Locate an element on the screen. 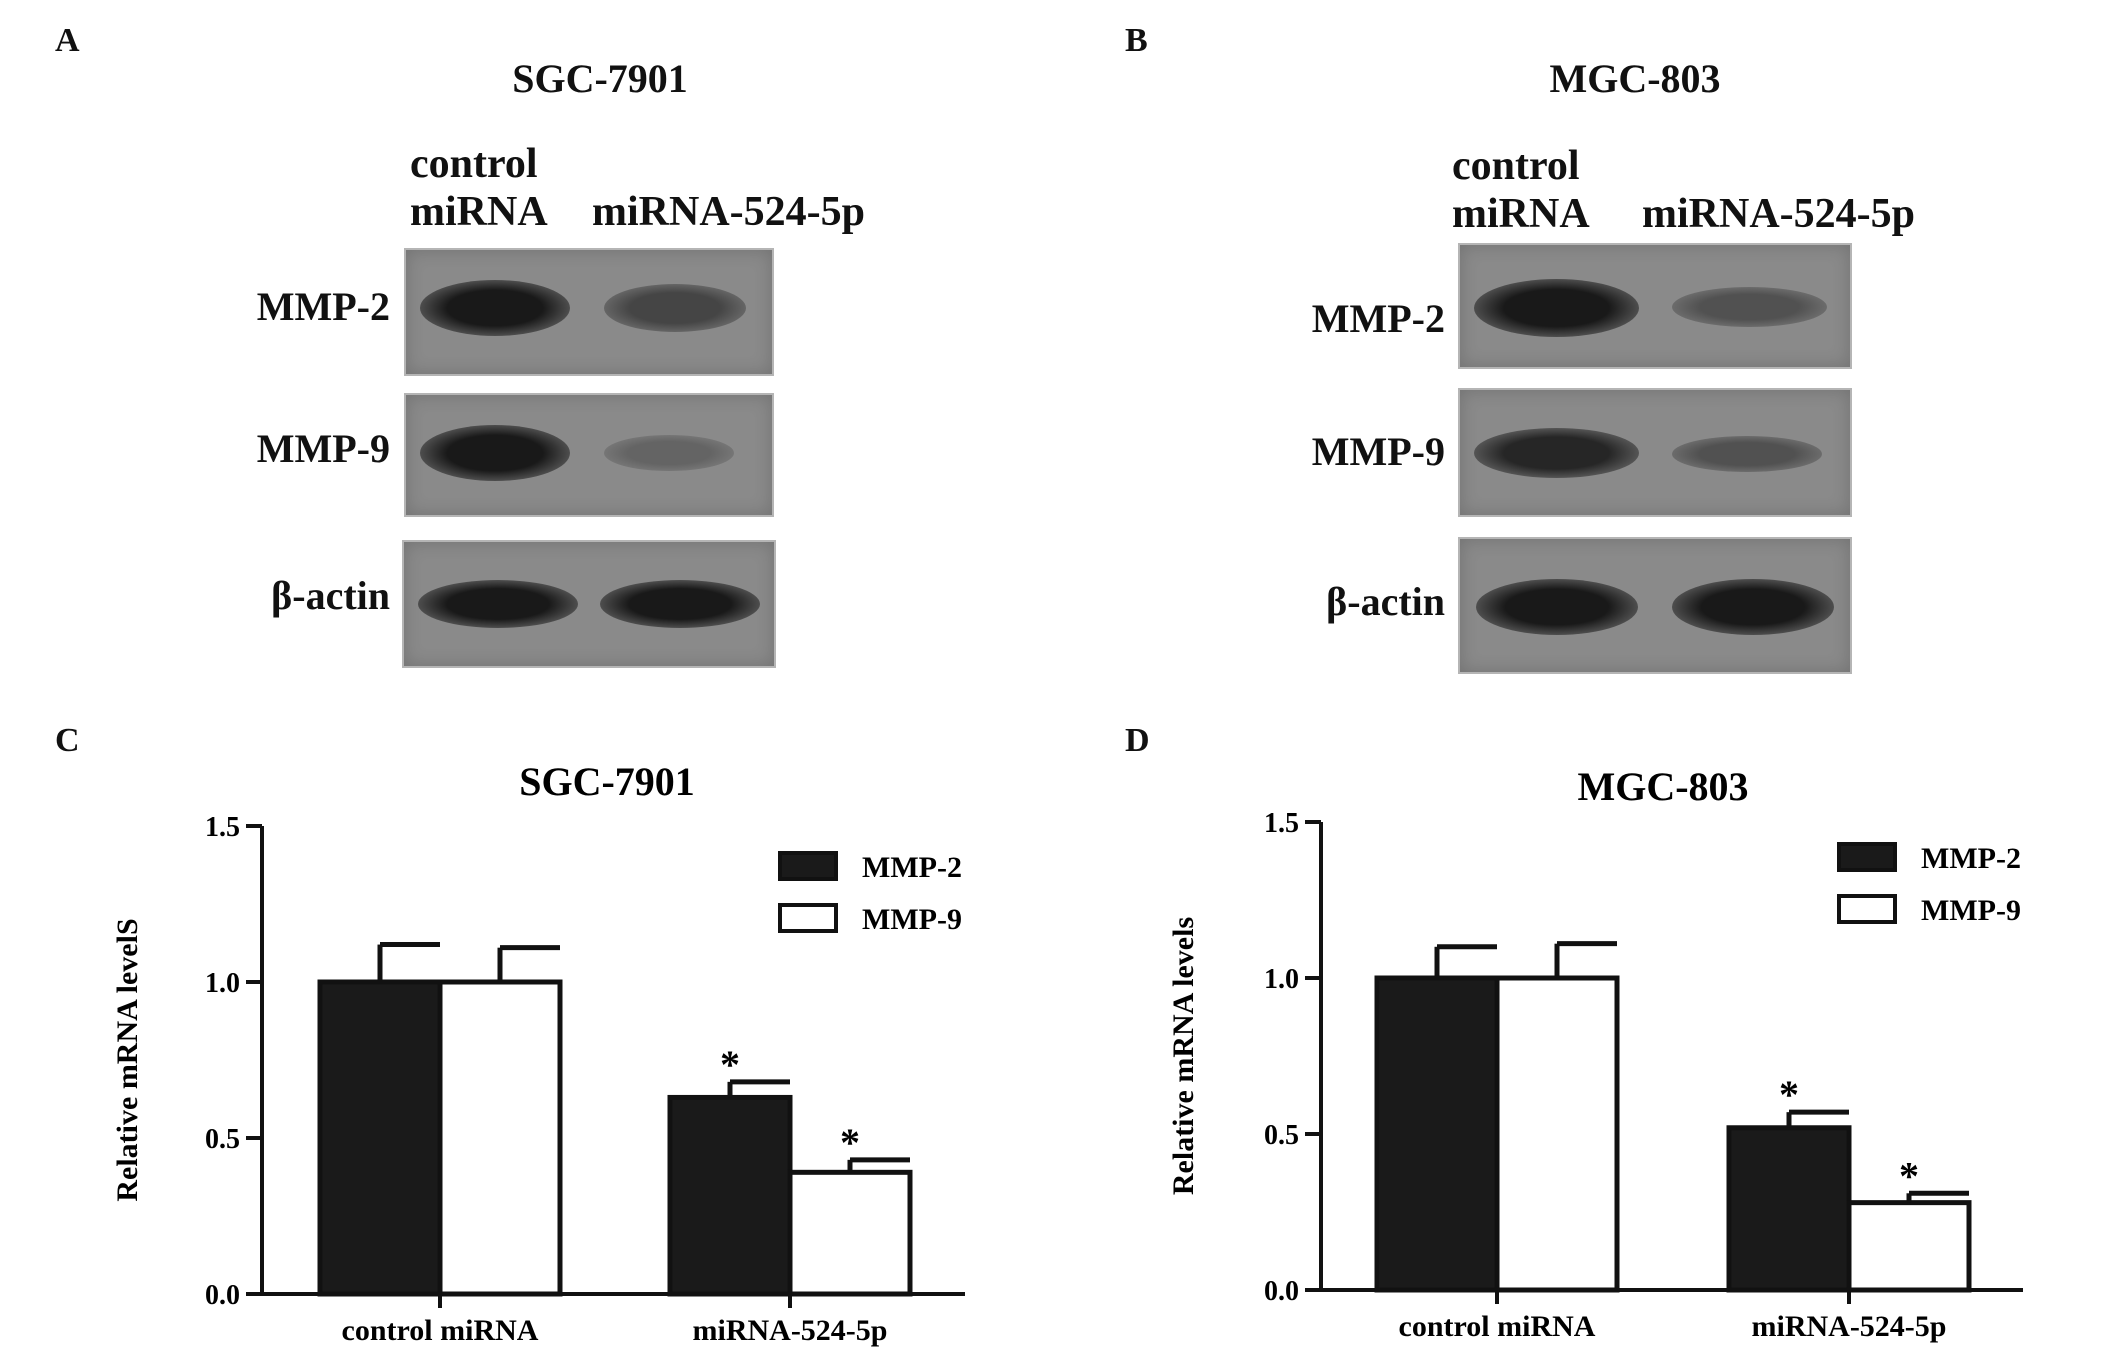  chart-title: SGC-7901 is located at coordinates (607, 781).